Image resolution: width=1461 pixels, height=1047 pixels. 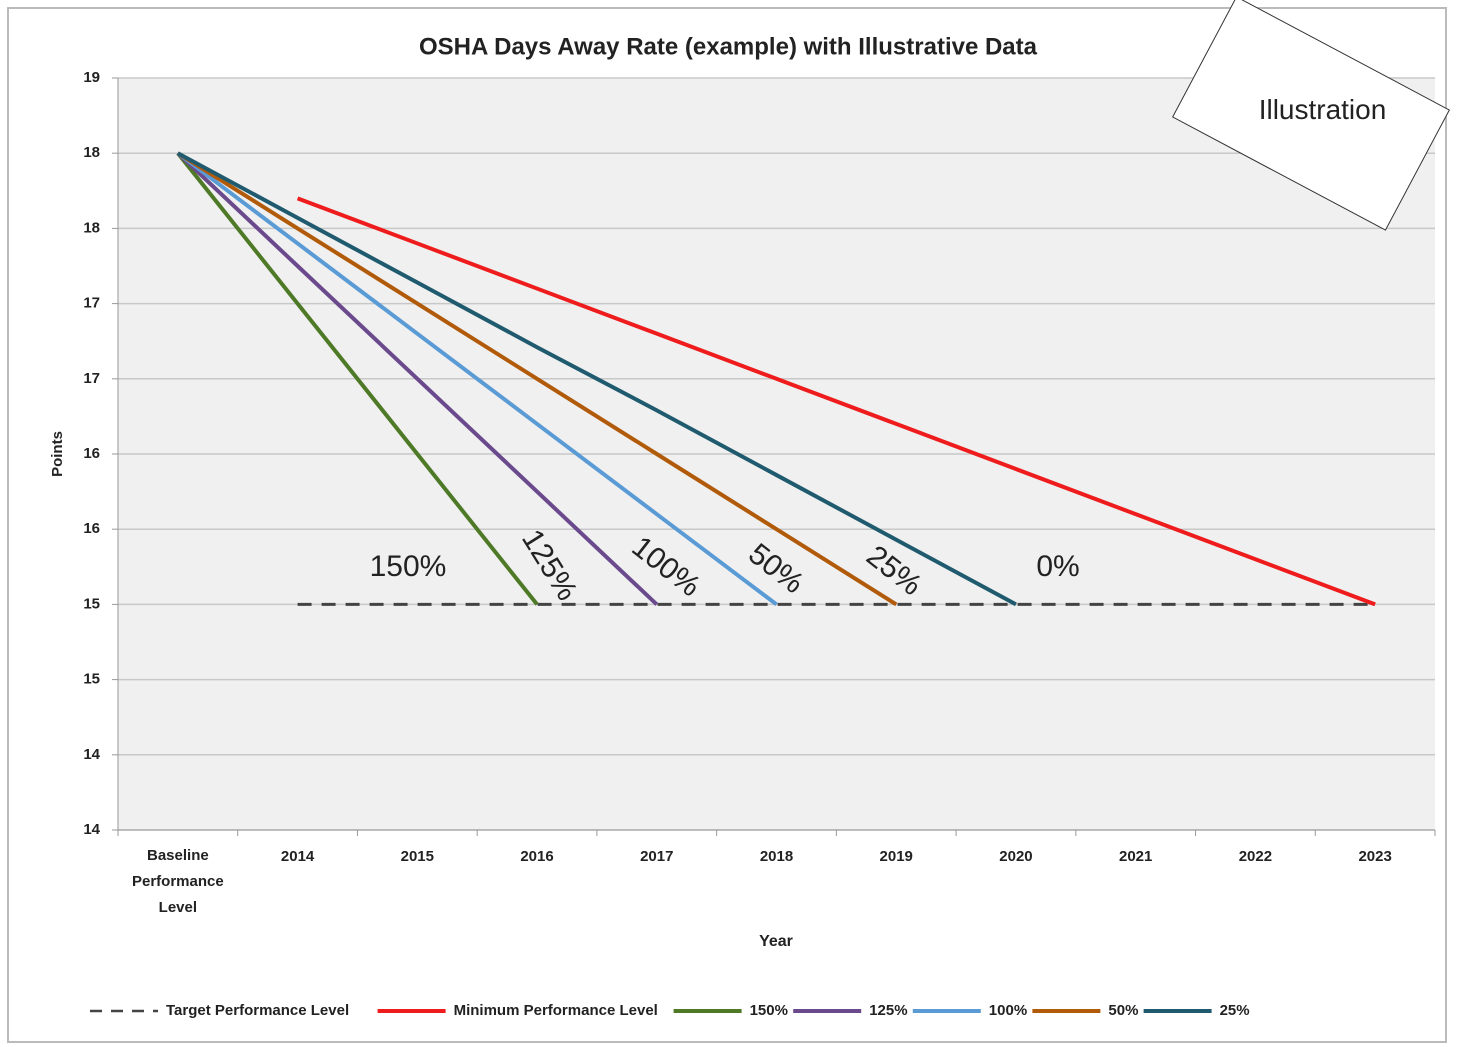 I want to click on annotation: 150%, so click(x=408, y=566).